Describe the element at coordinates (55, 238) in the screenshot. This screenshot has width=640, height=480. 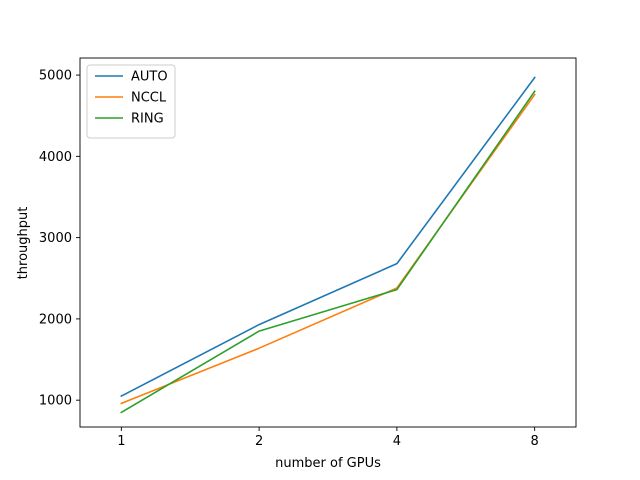
I see `y-tick-label: 3000` at that location.